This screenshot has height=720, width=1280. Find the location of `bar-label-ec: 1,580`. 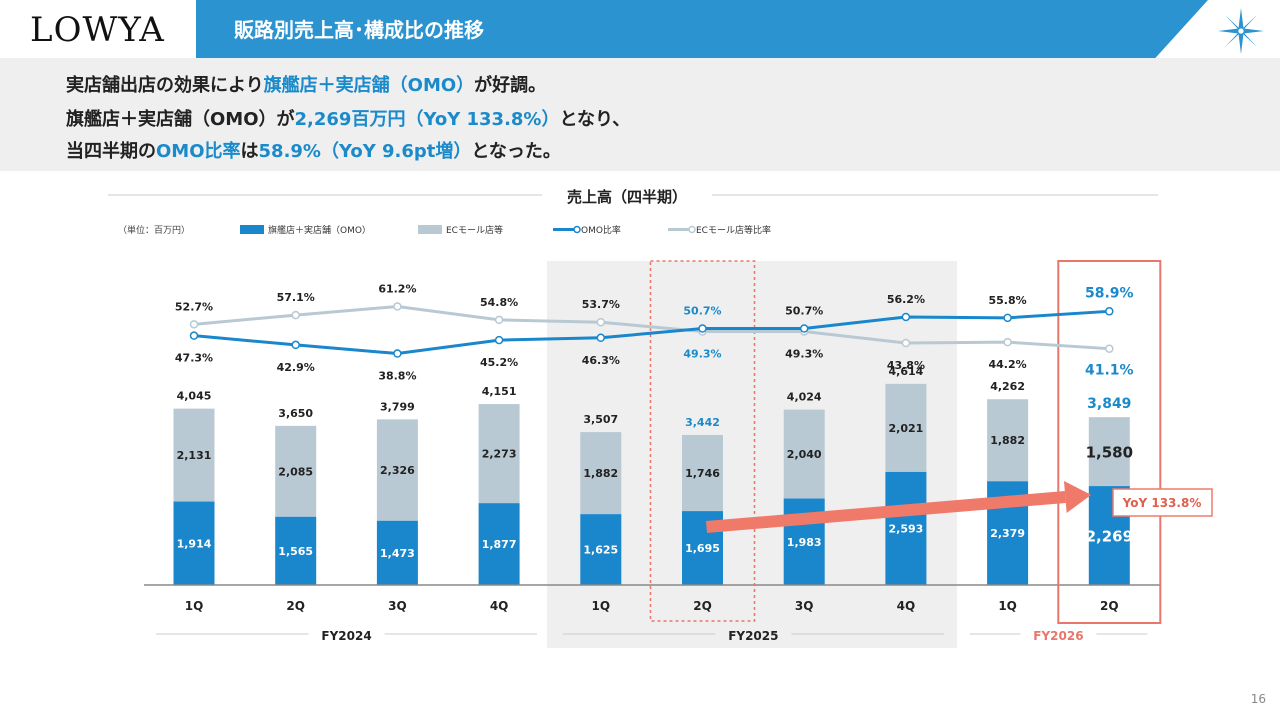

bar-label-ec: 1,580 is located at coordinates (1109, 453).